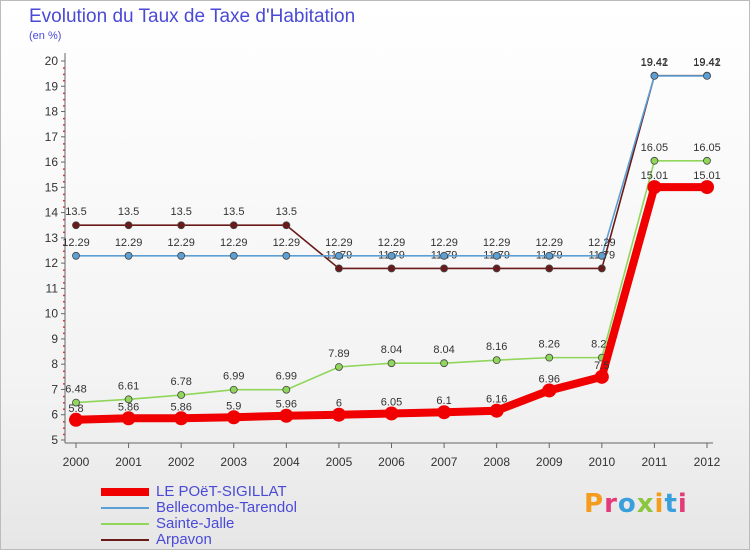  Describe the element at coordinates (549, 345) in the screenshot. I see `data-label: 8.26` at that location.